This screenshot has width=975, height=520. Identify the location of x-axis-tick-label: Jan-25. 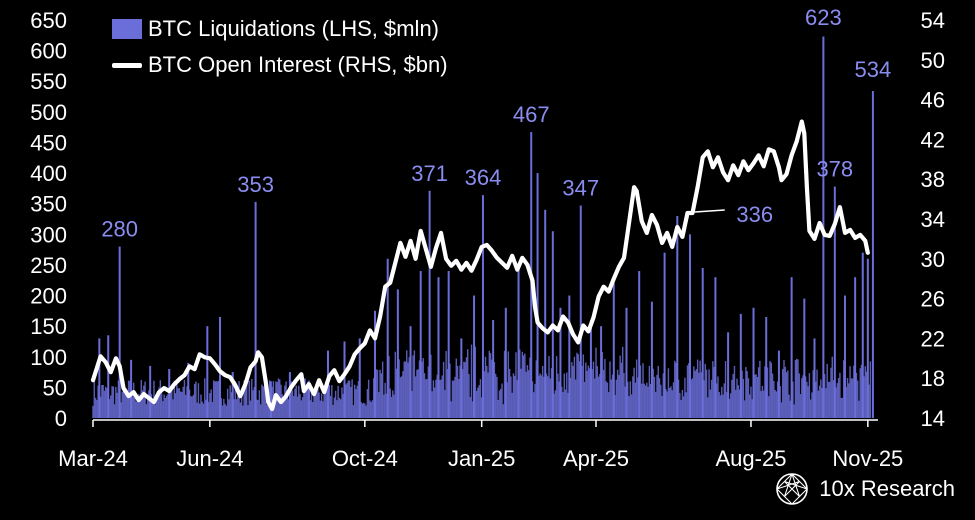
(481, 458).